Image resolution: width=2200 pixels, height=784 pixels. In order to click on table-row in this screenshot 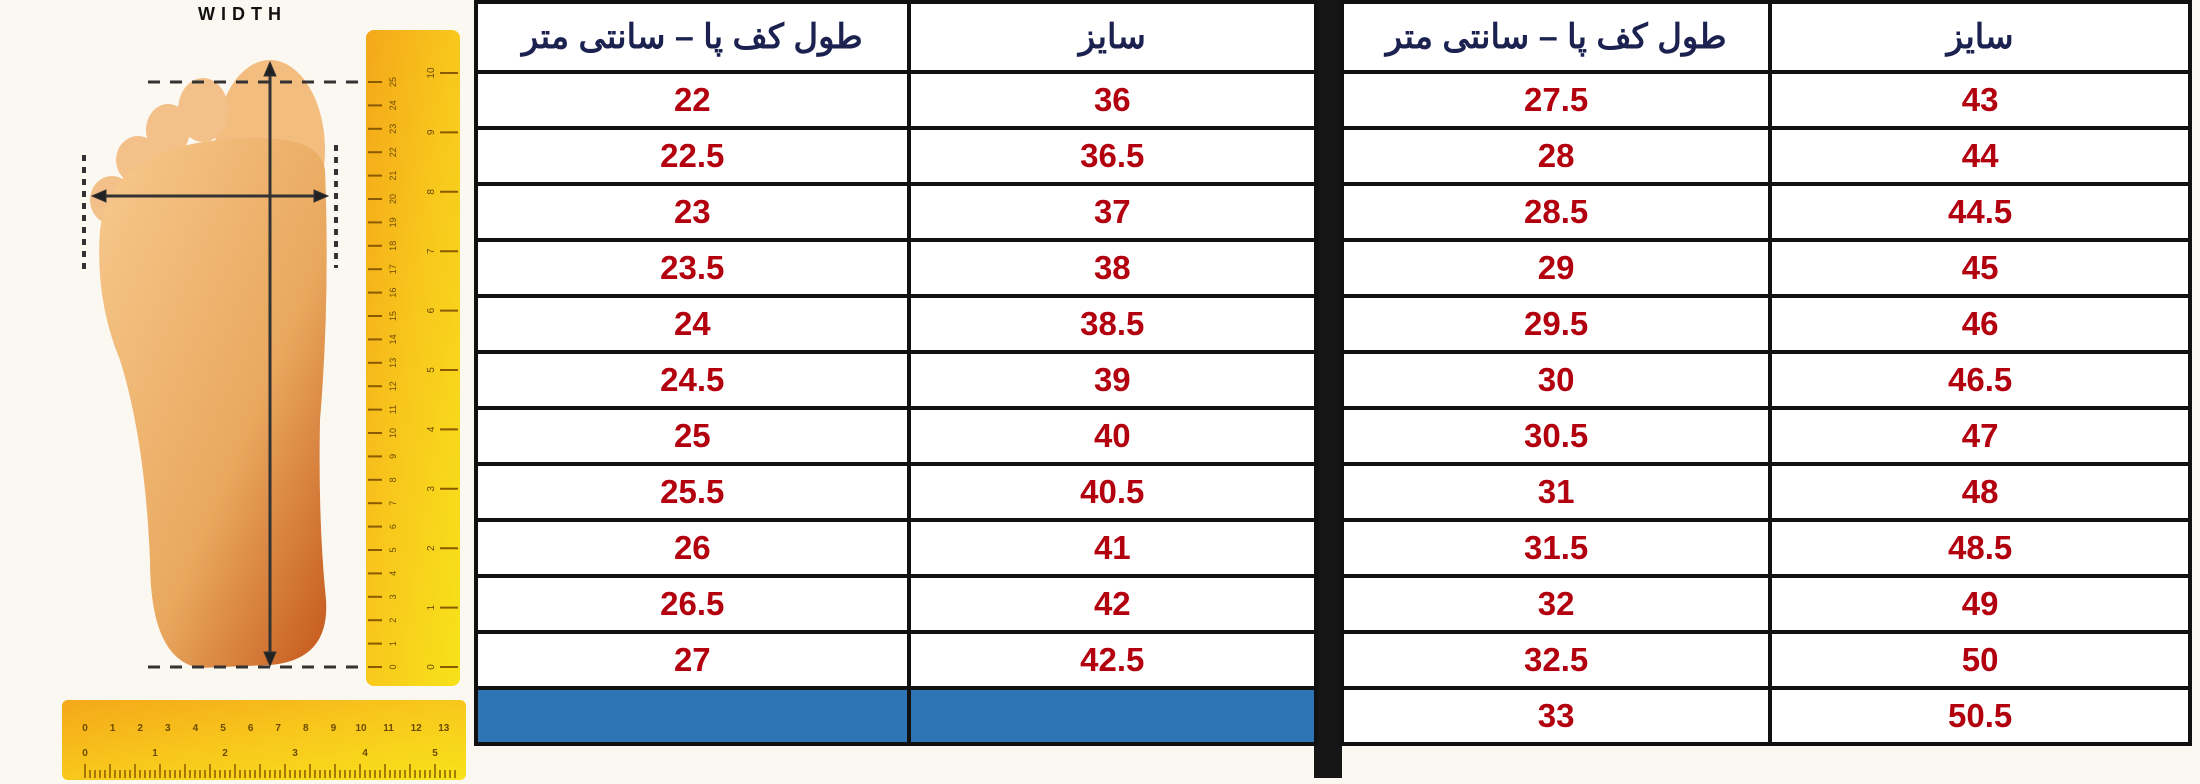, I will do `click(896, 716)`.